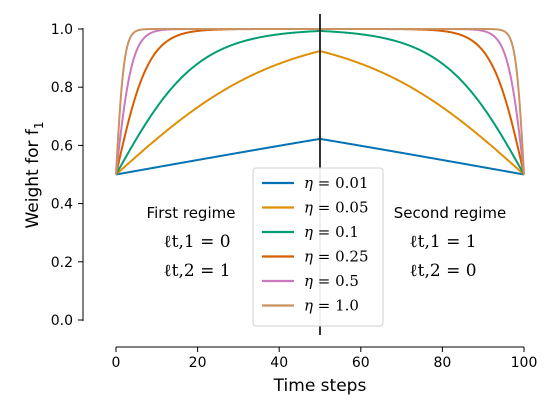  I want to click on legend-label-value: = 0.25, so click(341, 257).